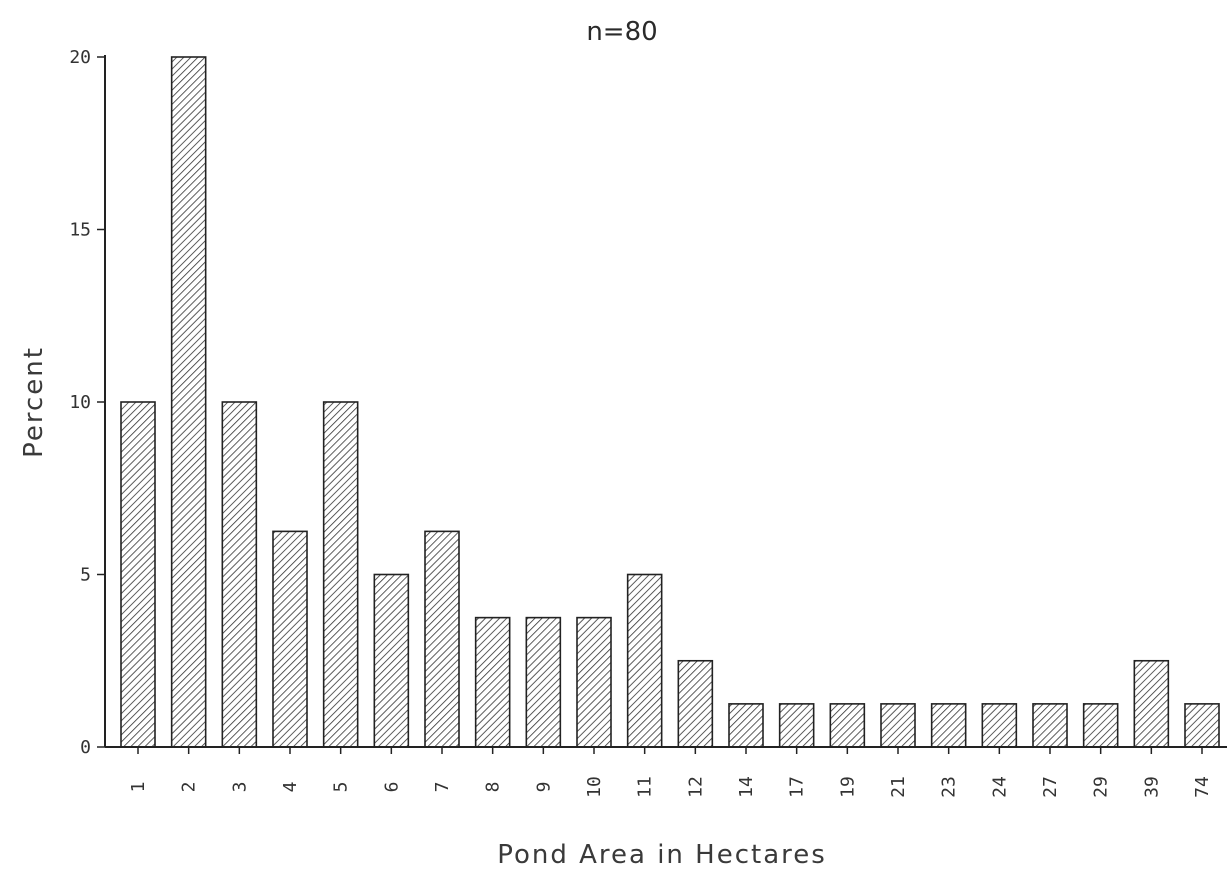 The height and width of the screenshot is (872, 1229). Describe the element at coordinates (746, 787) in the screenshot. I see `x-tick-label: 14` at that location.